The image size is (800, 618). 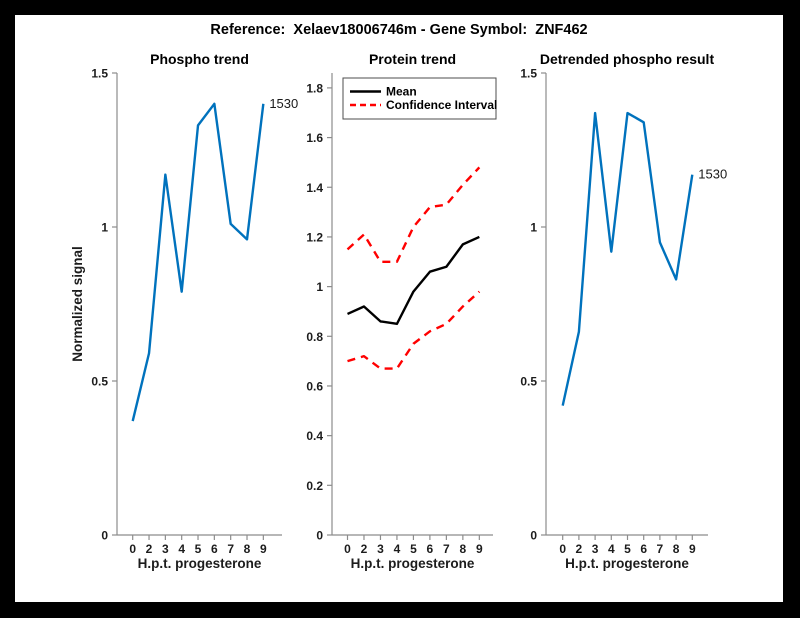 I want to click on subplot-title: Protein trend, so click(x=412, y=59).